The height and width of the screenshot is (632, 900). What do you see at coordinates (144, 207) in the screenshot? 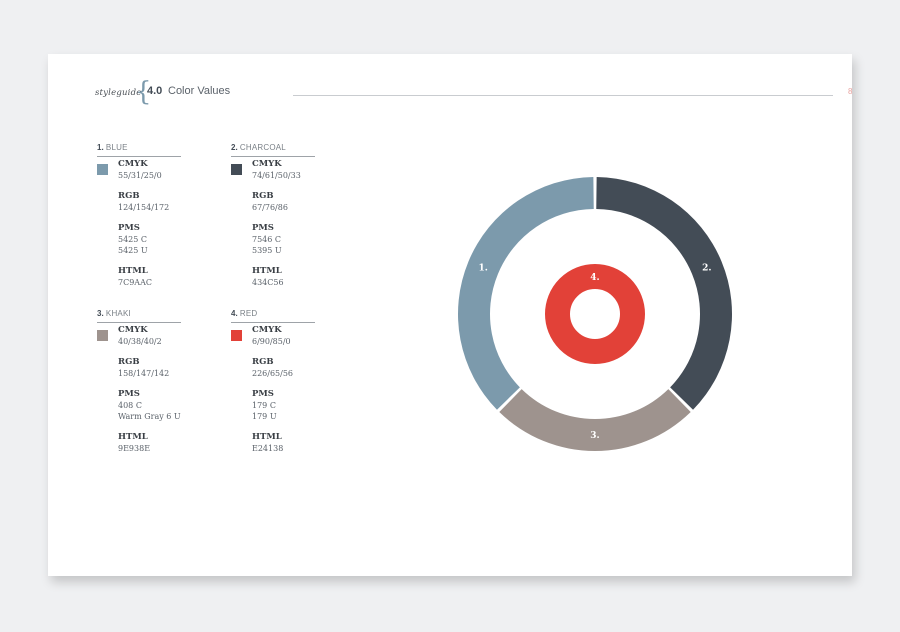
I see `spec-value: 124/154/172` at bounding box center [144, 207].